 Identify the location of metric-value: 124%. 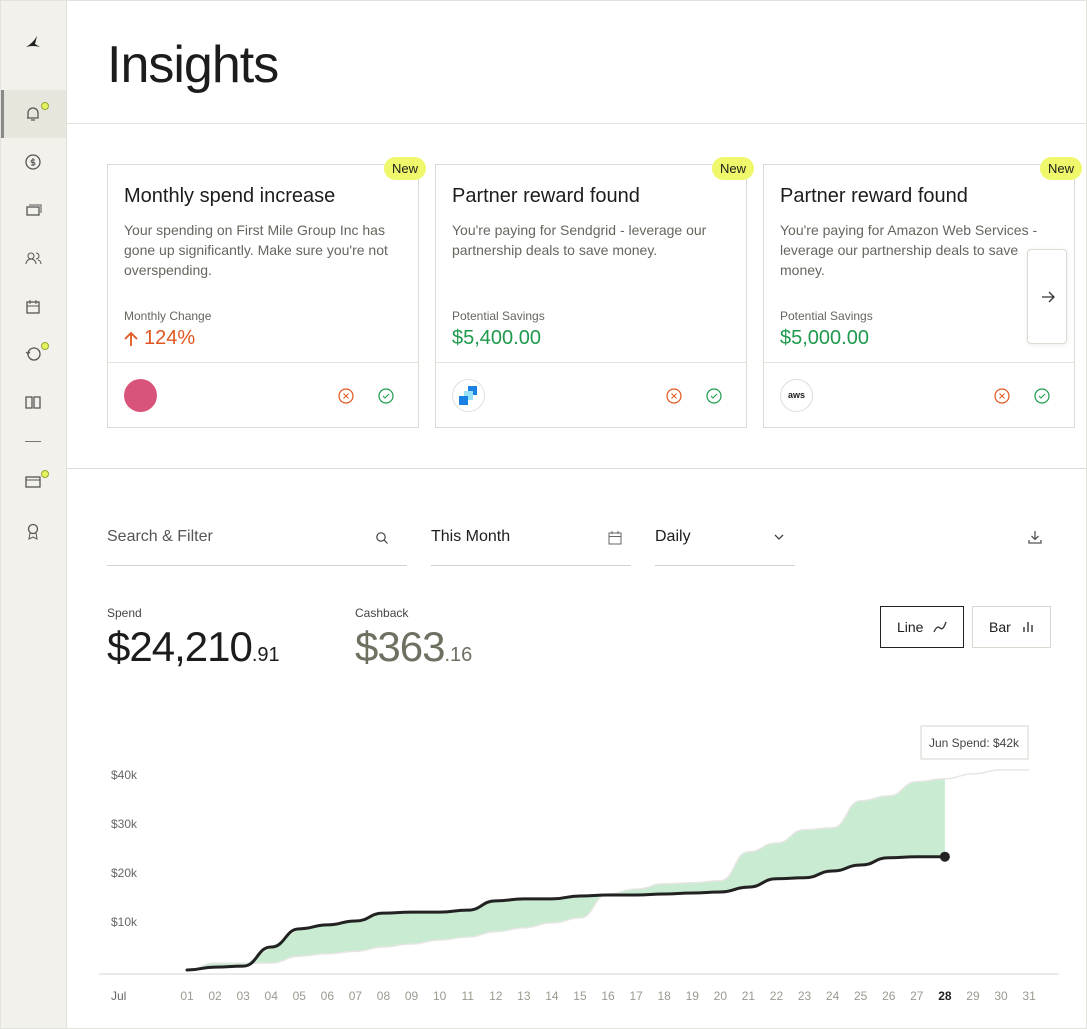
(170, 338).